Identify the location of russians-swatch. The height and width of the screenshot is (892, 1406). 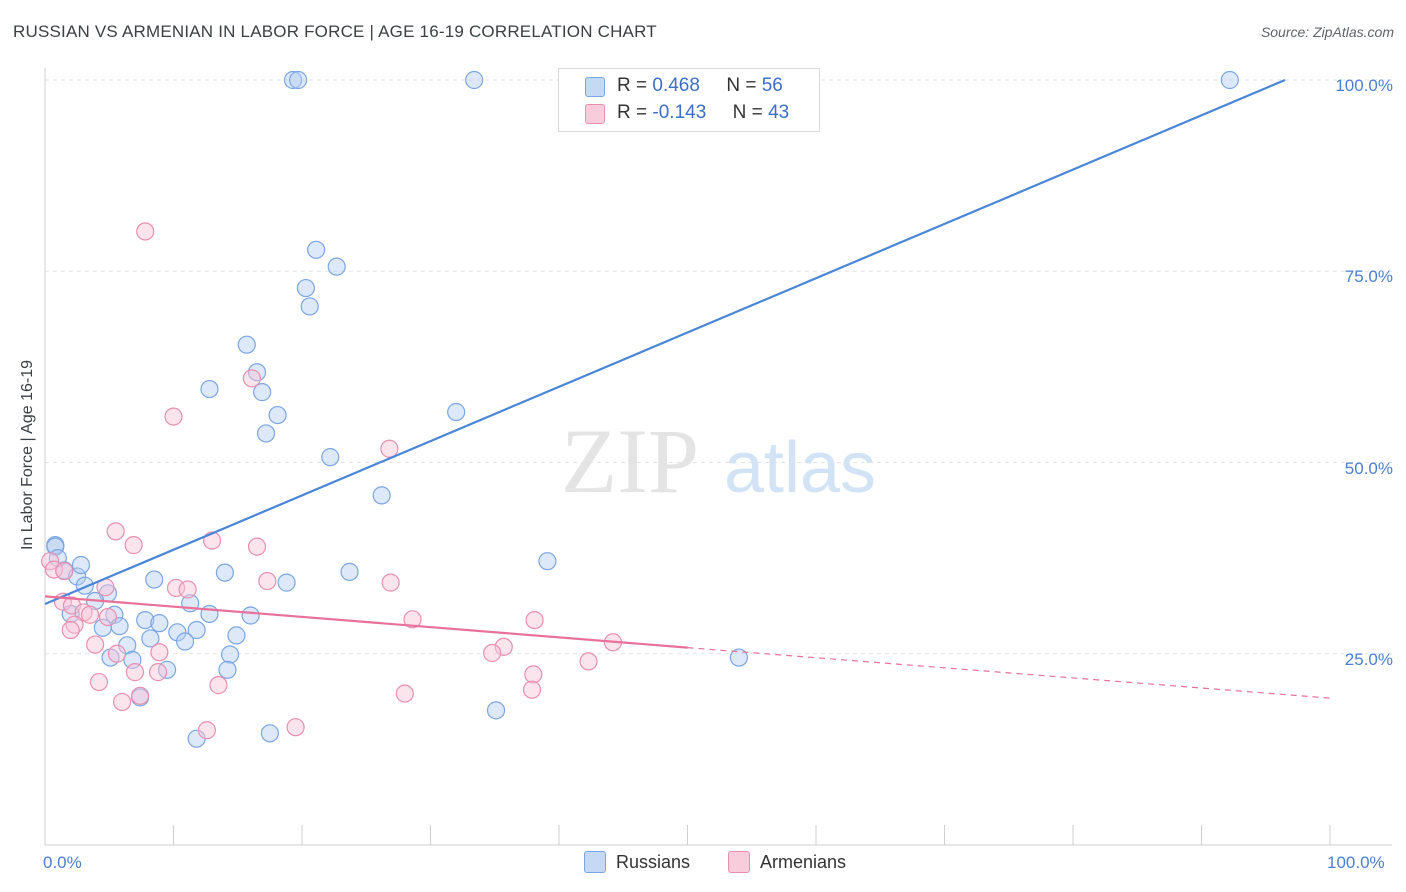
(595, 87).